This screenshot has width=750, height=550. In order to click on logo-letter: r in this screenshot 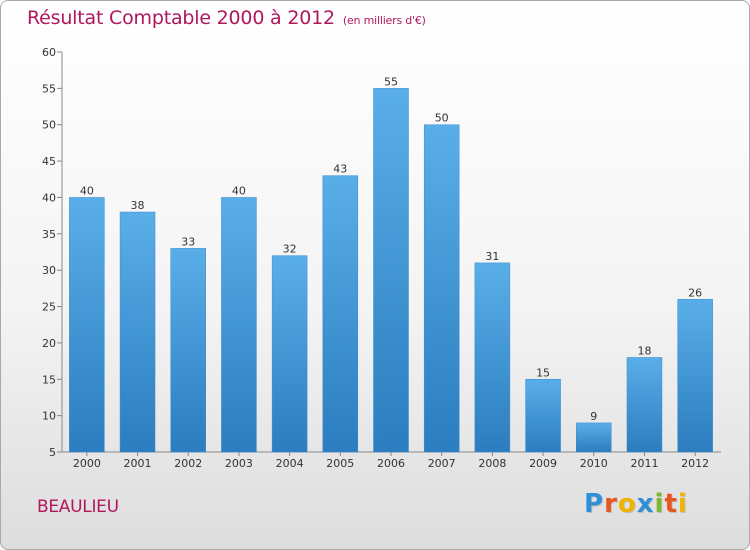, I will do `click(611, 504)`.